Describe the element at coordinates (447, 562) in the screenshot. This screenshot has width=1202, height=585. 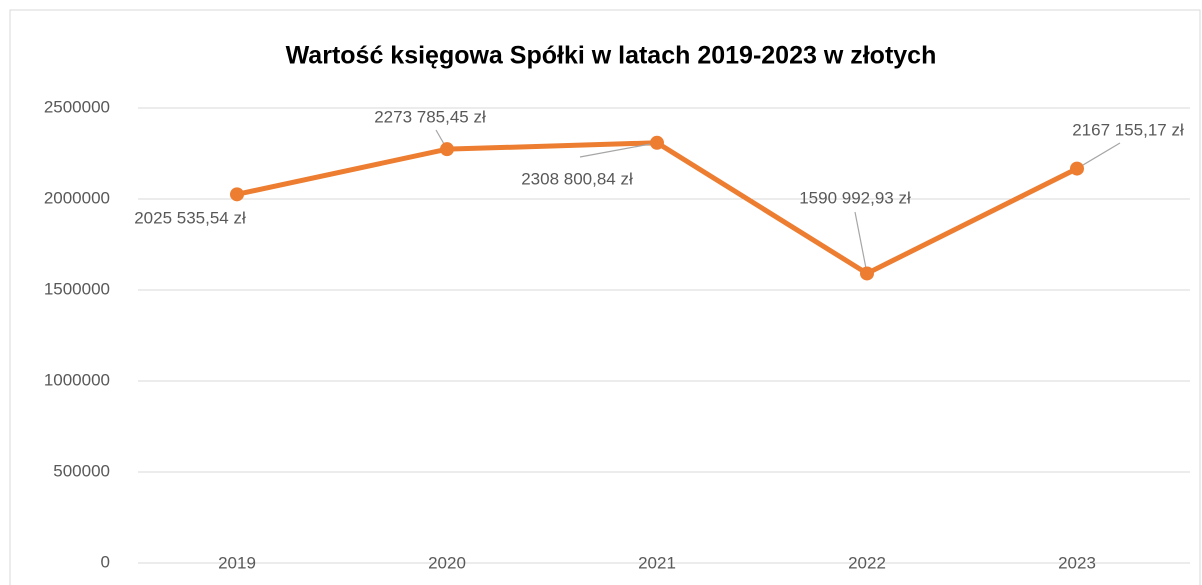
I see `x-tick-label: 2020` at that location.